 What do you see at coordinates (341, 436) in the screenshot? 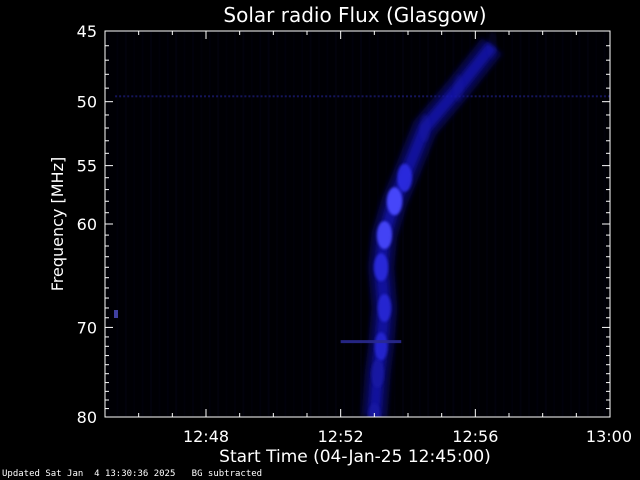
I see `x-tick-label: 12:52` at bounding box center [341, 436].